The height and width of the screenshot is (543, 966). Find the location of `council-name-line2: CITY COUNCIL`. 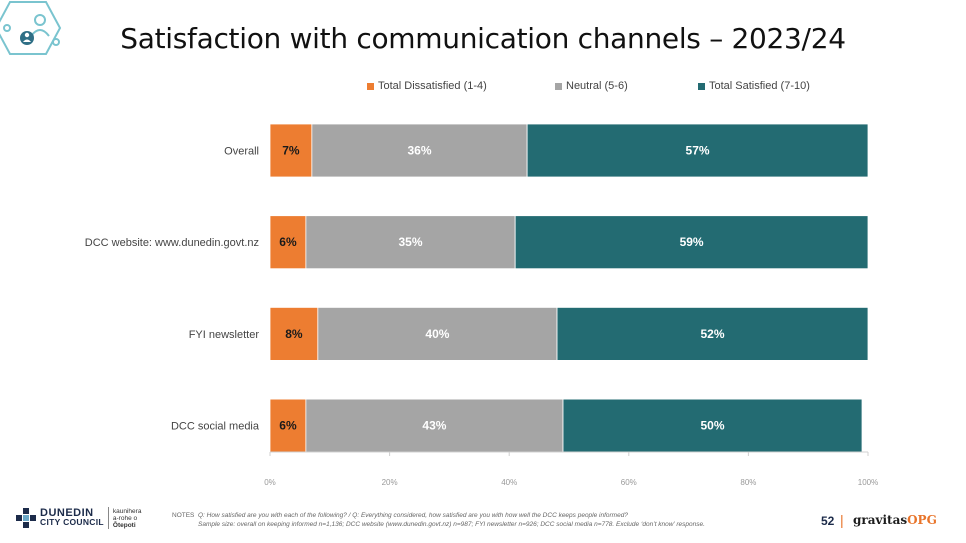

council-name-line2: CITY COUNCIL is located at coordinates (72, 522).